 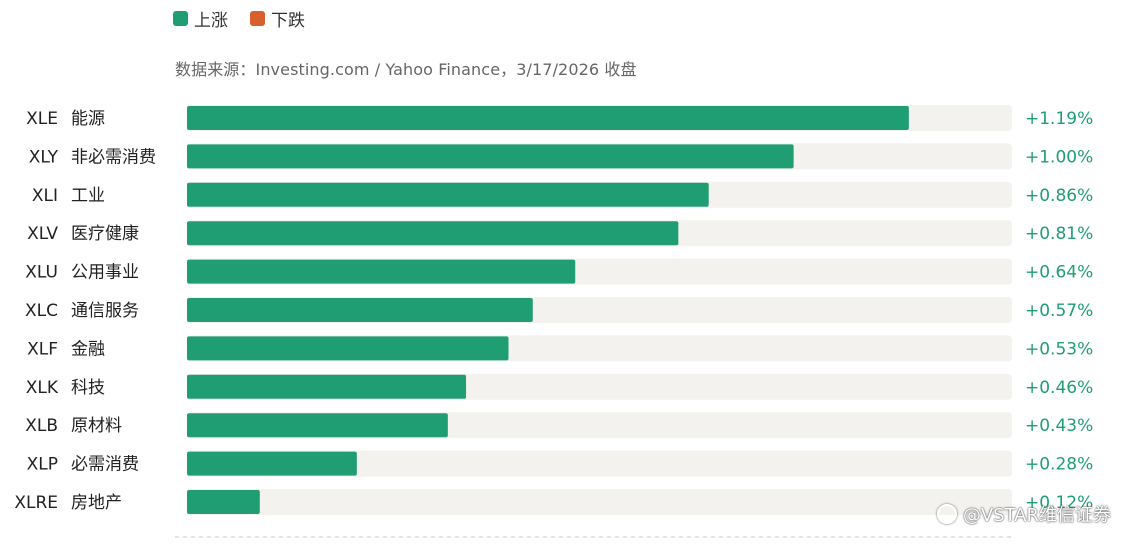 What do you see at coordinates (88, 196) in the screenshot?
I see `sector-label: 工业` at bounding box center [88, 196].